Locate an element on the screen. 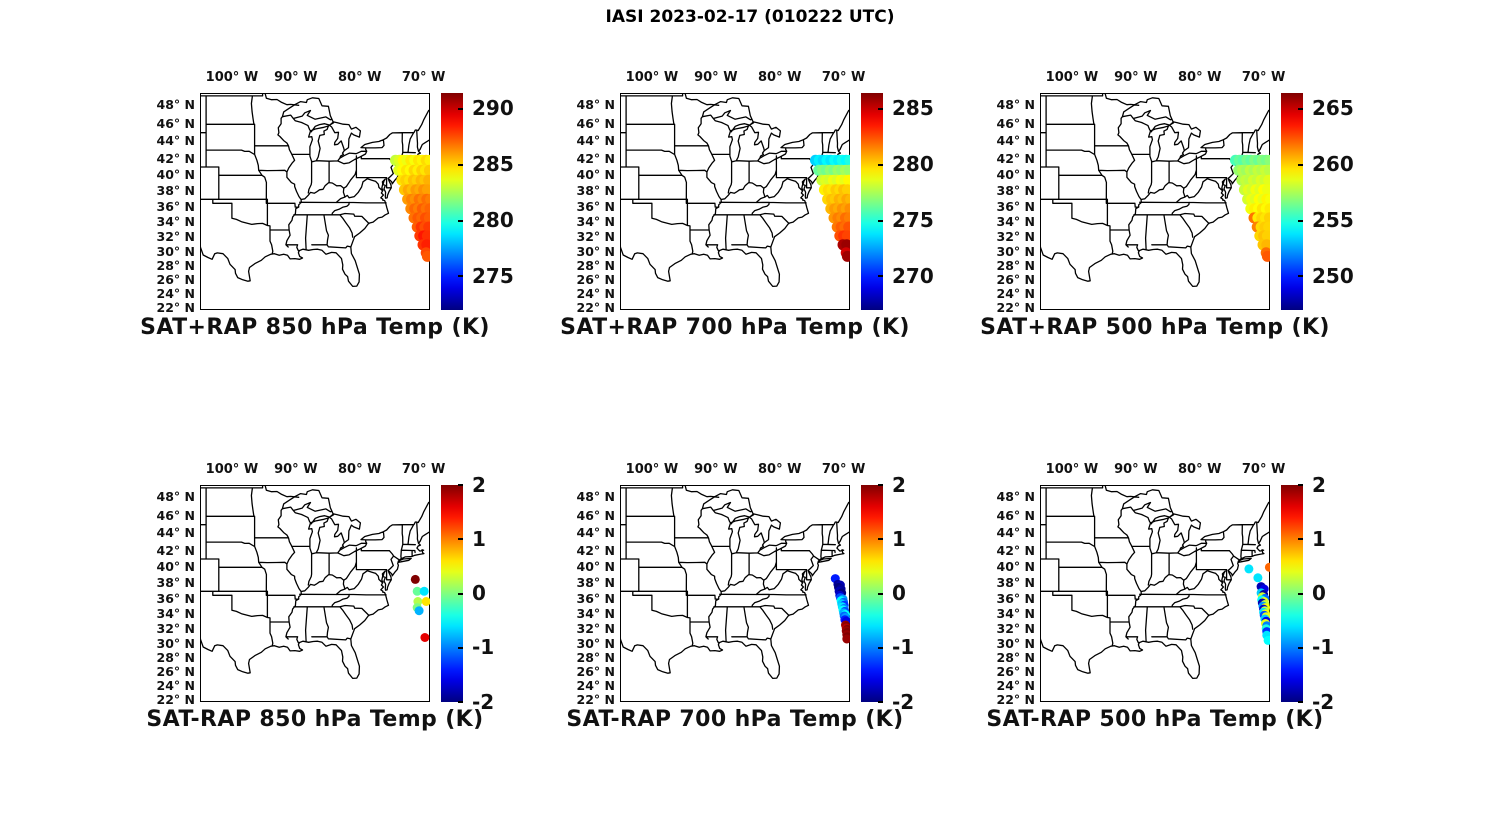 Image resolution: width=1500 pixels, height=825 pixels. figure-title: IASI 2023-02-17 (010222 UTC) is located at coordinates (750, 17).